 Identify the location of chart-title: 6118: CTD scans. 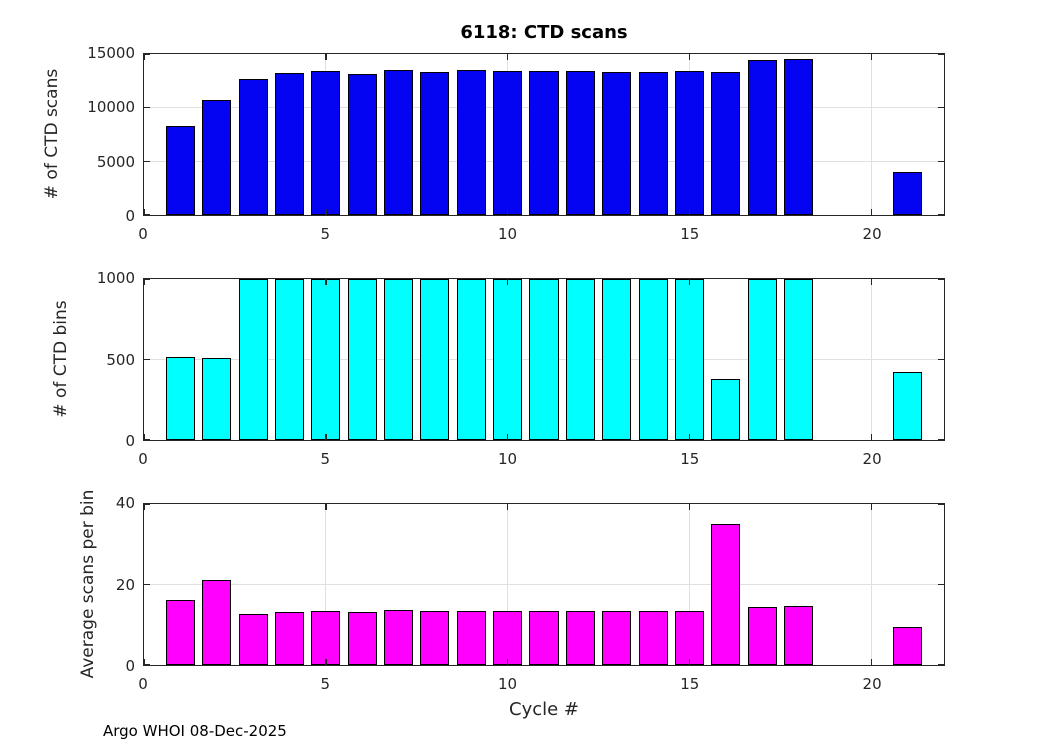
(544, 32).